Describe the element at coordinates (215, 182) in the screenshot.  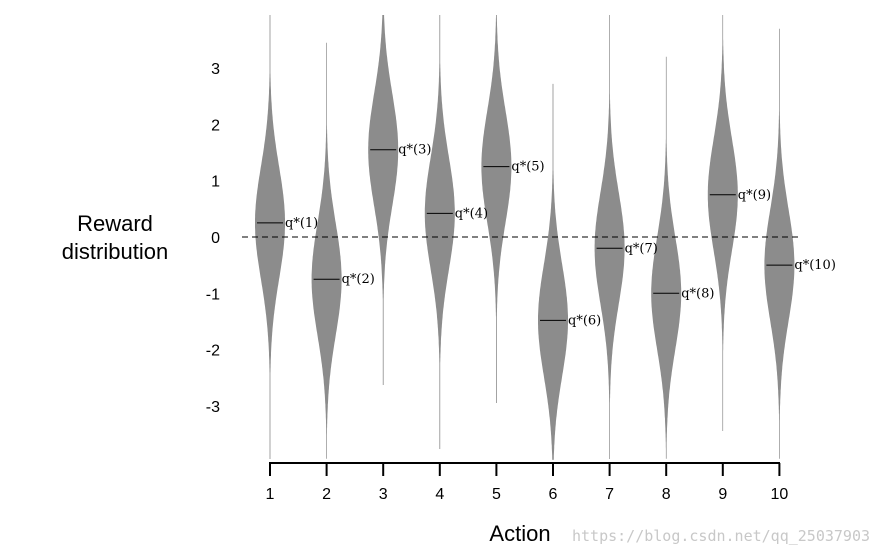
I see `y-tick-label-1: 1` at that location.